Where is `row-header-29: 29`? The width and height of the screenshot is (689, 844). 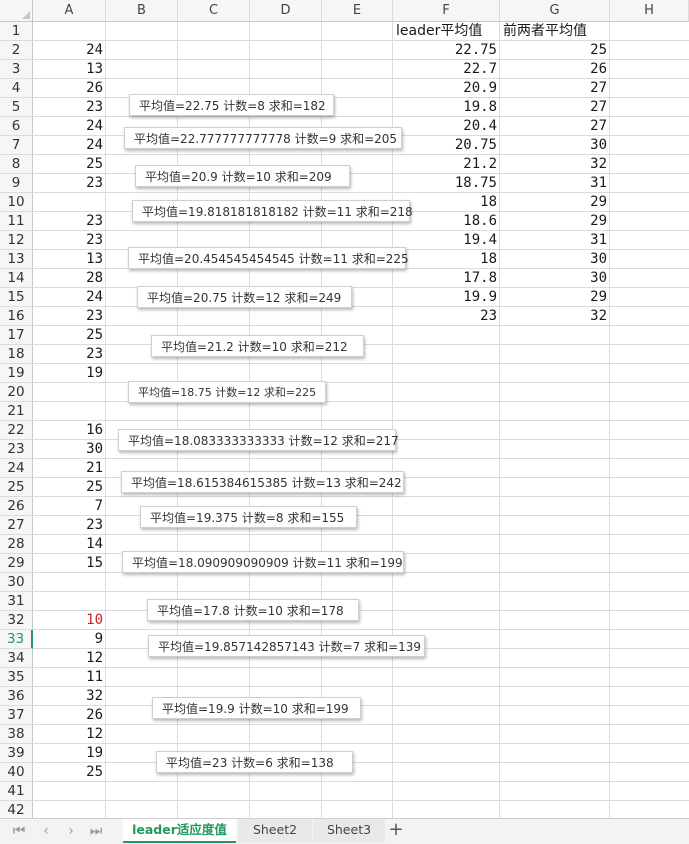 row-header-29: 29 is located at coordinates (16, 563).